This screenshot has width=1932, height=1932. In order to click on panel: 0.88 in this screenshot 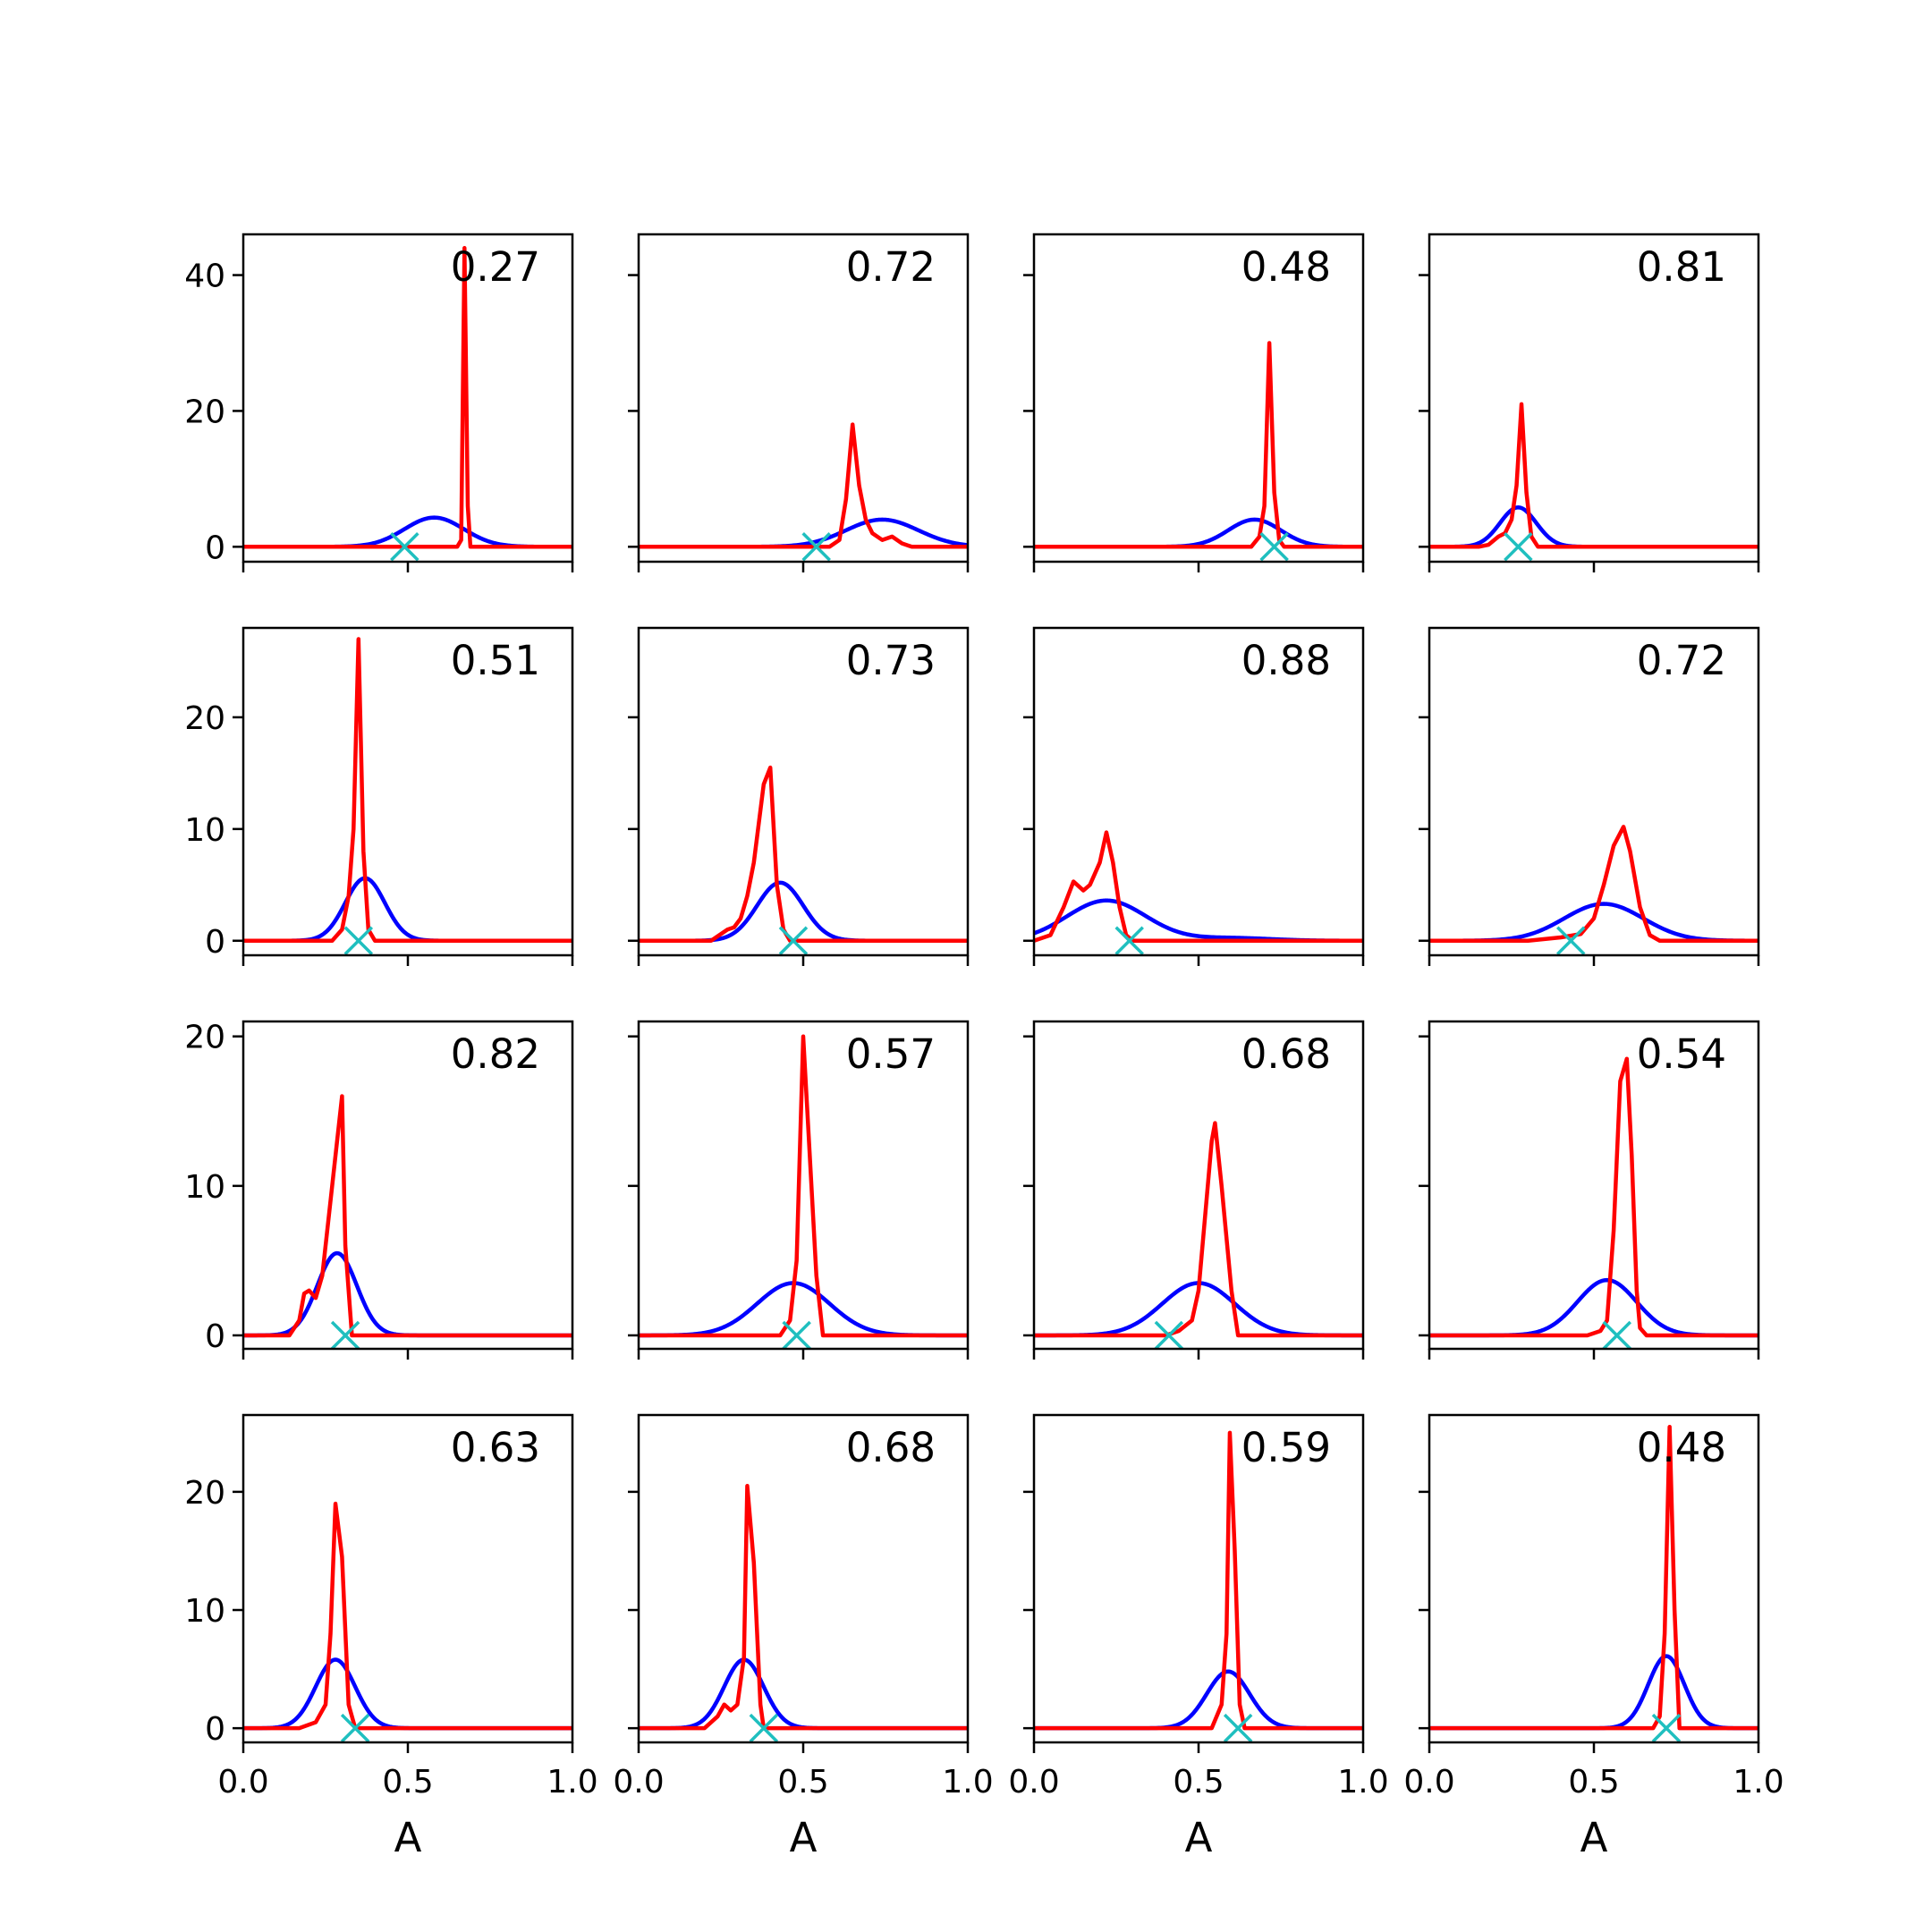, I will do `click(1194, 796)`.